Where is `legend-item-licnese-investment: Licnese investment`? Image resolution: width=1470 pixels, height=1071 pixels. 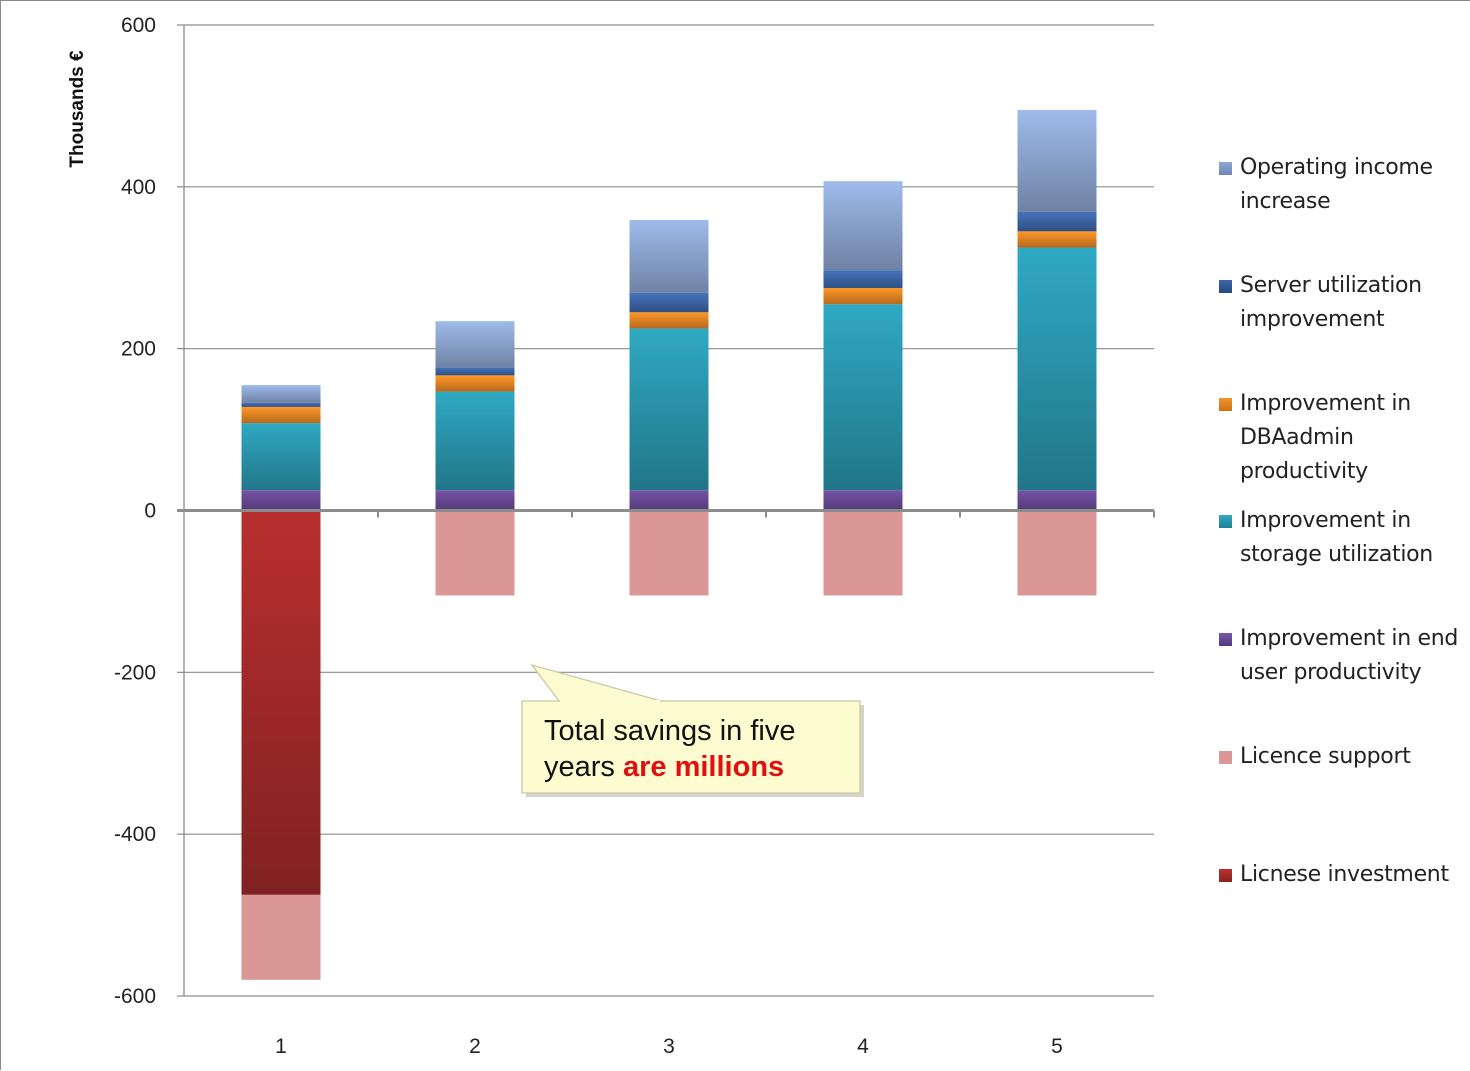 legend-item-licnese-investment: Licnese investment is located at coordinates (1334, 875).